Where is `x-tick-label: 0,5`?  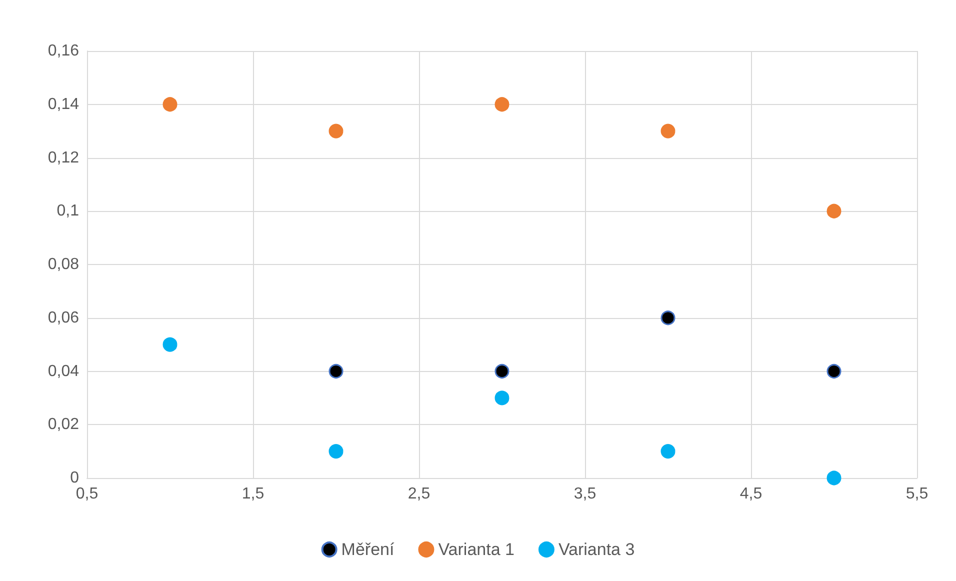
x-tick-label: 0,5 is located at coordinates (87, 494).